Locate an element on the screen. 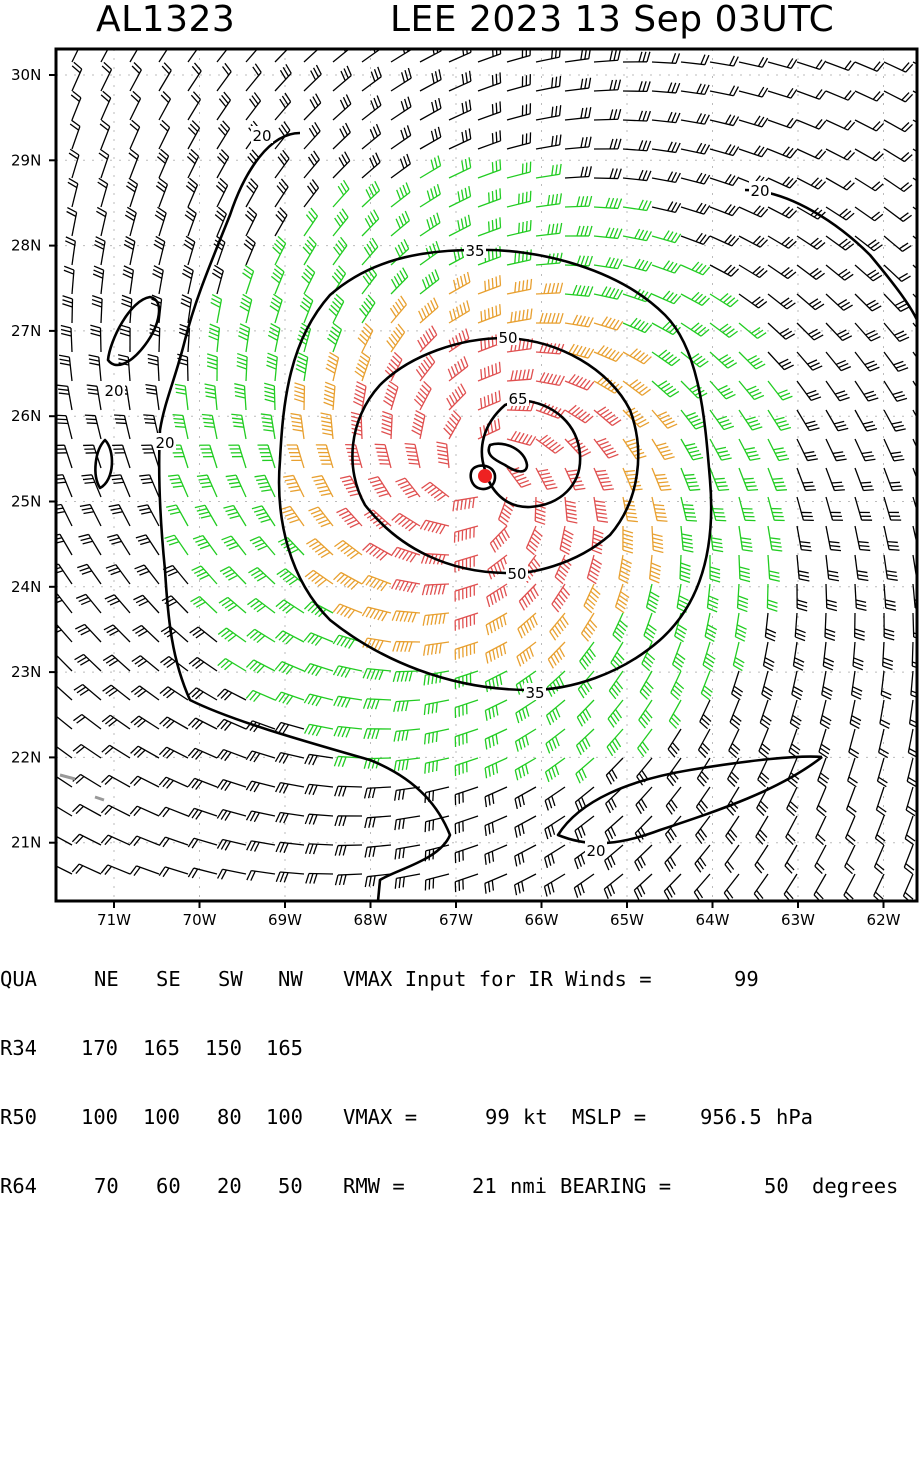 The width and height of the screenshot is (919, 1474). lon-tick-label: 71W is located at coordinates (114, 920).